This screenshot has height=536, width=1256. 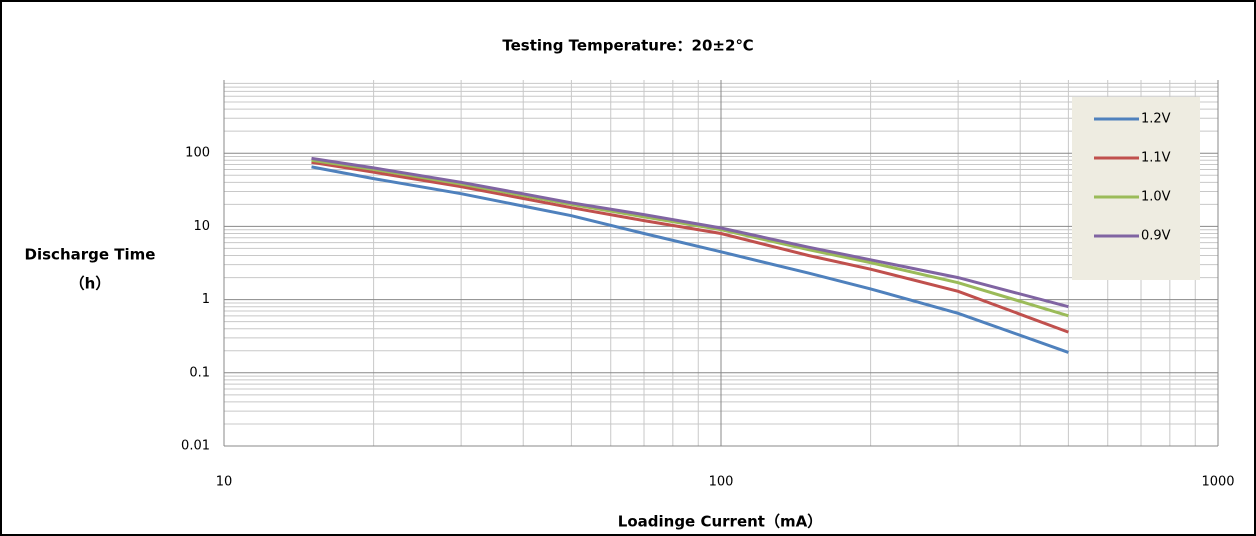 What do you see at coordinates (721, 482) in the screenshot?
I see `x-tick-label: 100` at bounding box center [721, 482].